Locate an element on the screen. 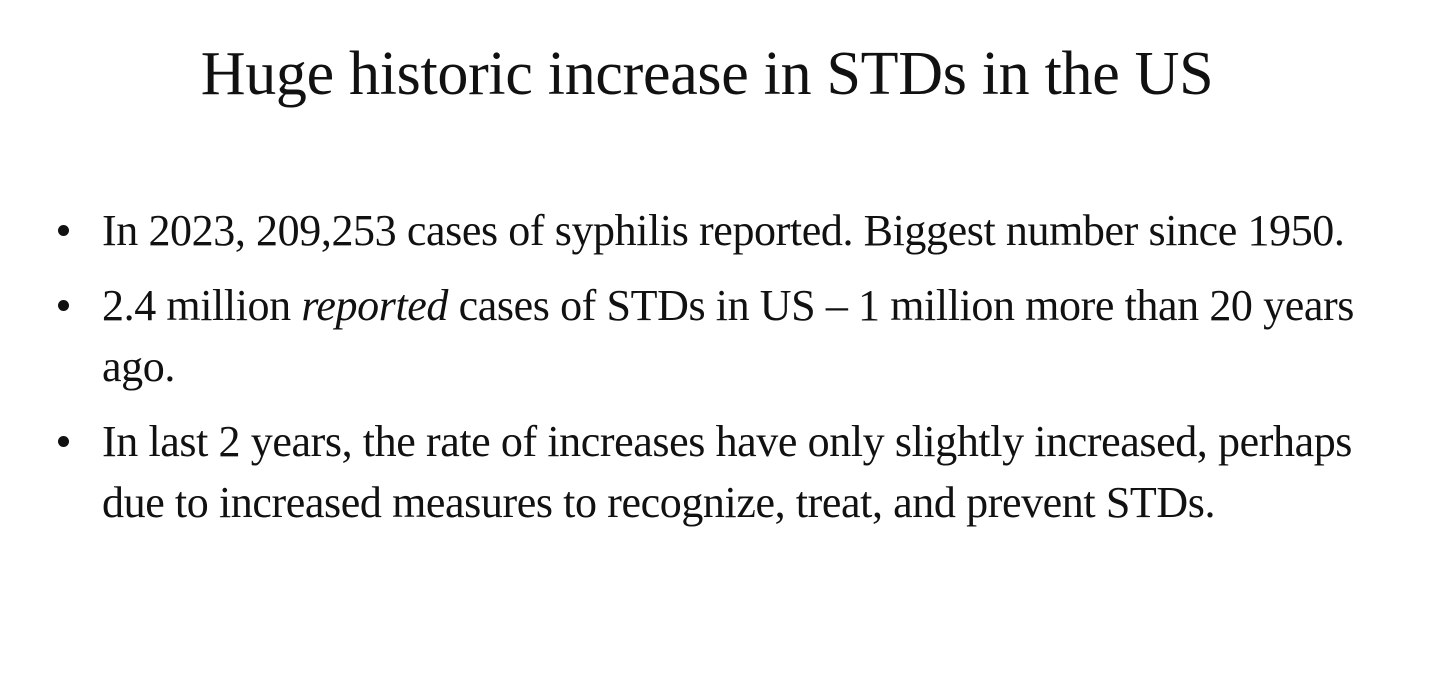 The height and width of the screenshot is (694, 1440). bullet-text-emphasis: reported is located at coordinates (375, 305).